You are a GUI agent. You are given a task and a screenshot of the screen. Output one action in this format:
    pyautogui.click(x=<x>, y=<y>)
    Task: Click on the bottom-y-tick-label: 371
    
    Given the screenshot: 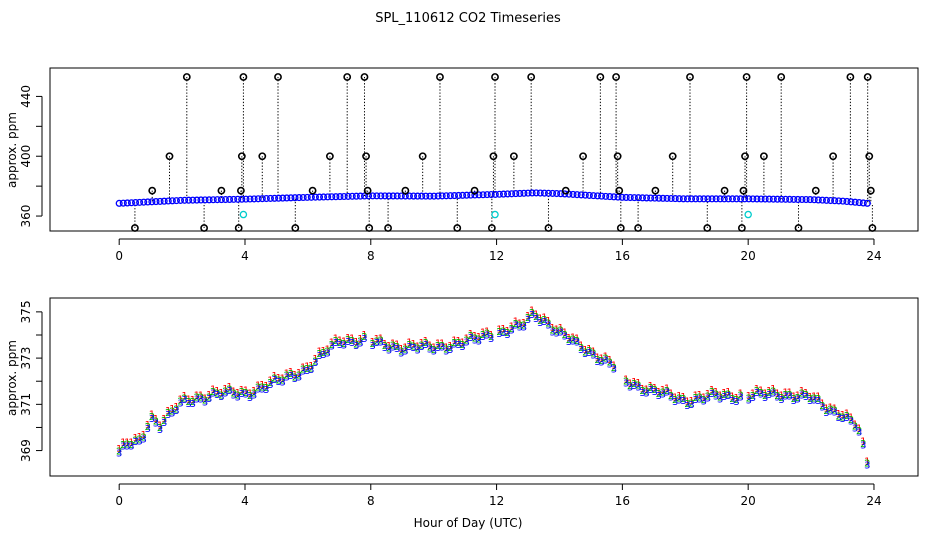 What is the action you would take?
    pyautogui.click(x=26, y=404)
    